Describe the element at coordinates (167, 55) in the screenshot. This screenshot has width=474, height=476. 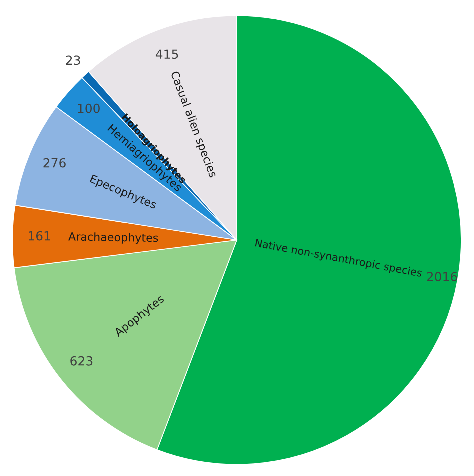
I see `data-label: 415` at that location.